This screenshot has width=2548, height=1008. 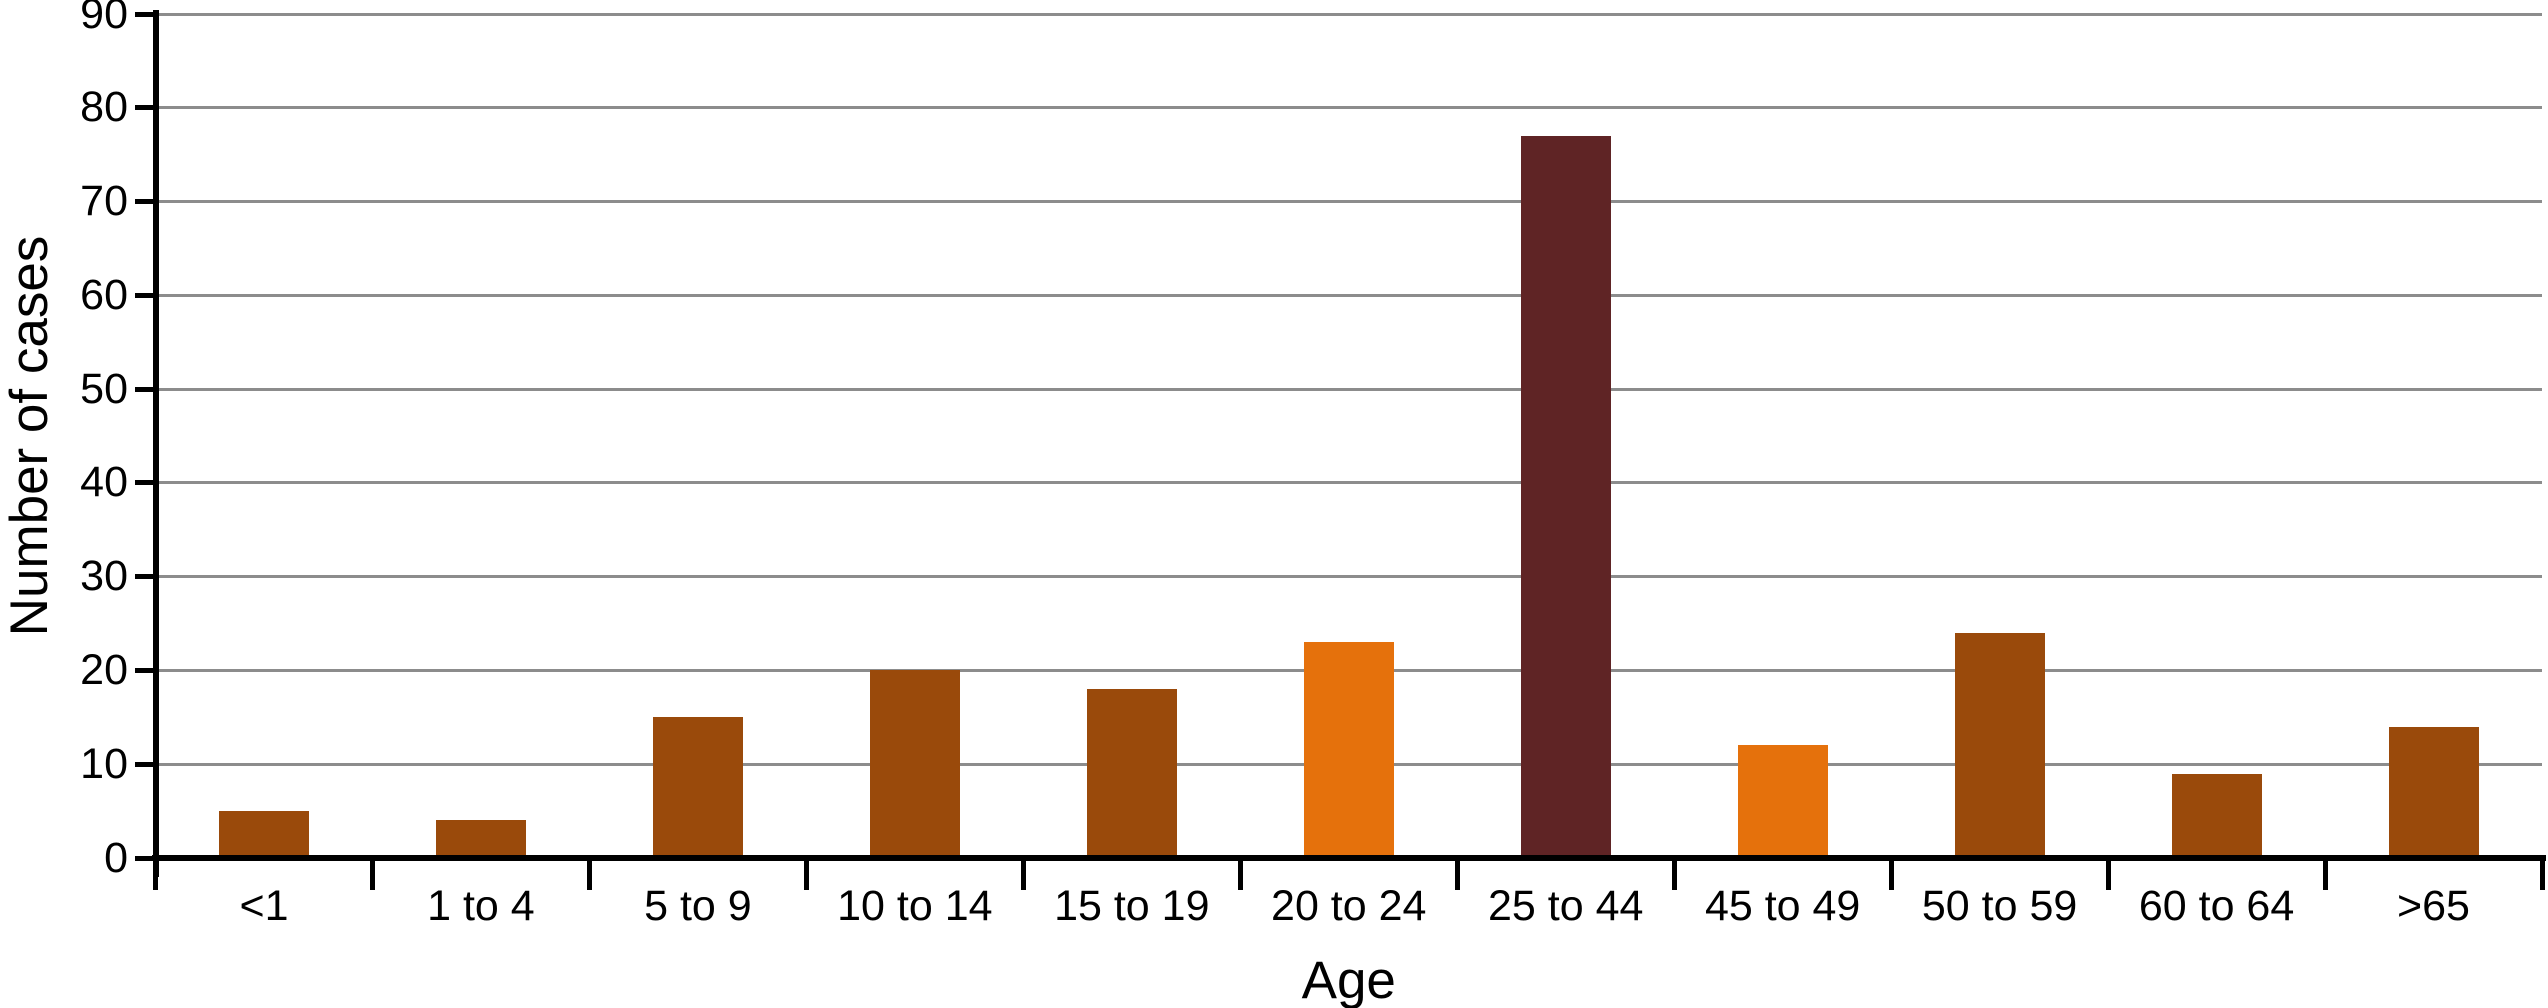 What do you see at coordinates (29, 436) in the screenshot?
I see `y-axis-title: Number of cases` at bounding box center [29, 436].